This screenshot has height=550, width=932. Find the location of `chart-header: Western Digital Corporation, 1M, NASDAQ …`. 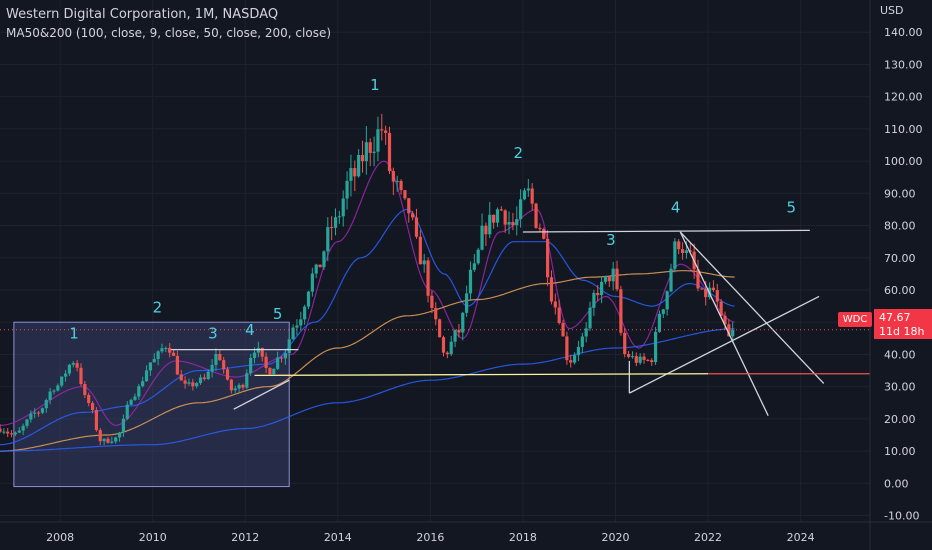

chart-header: Western Digital Corporation, 1M, NASDAQ … is located at coordinates (168, 24).